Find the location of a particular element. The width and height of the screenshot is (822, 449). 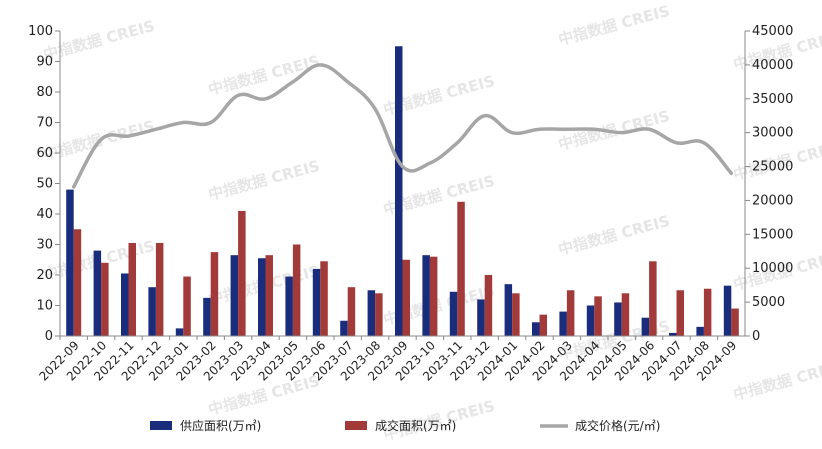

legend-swatch-supply is located at coordinates (161, 425).